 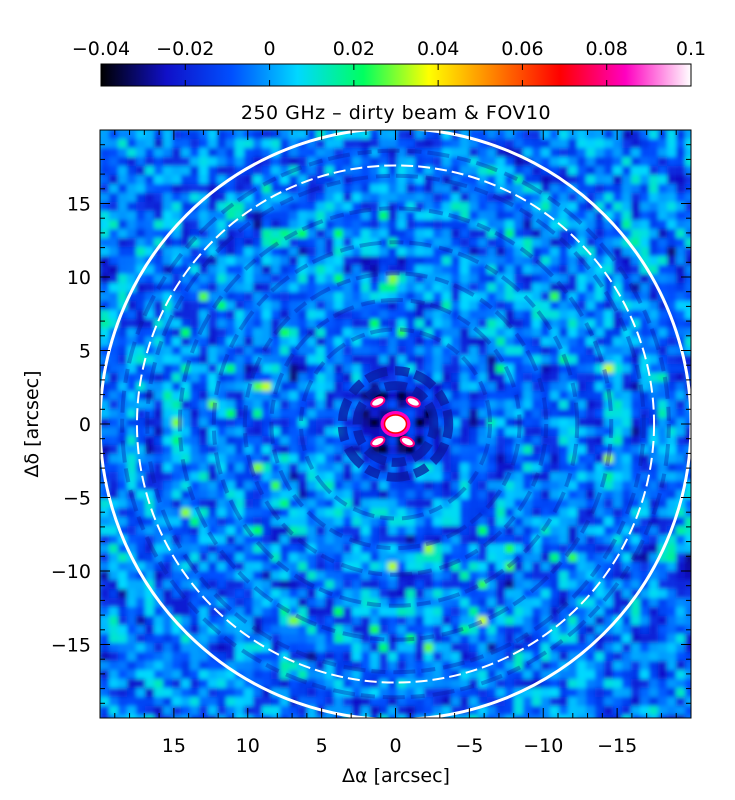 What do you see at coordinates (617, 746) in the screenshot?
I see `x-tick-label: −15` at bounding box center [617, 746].